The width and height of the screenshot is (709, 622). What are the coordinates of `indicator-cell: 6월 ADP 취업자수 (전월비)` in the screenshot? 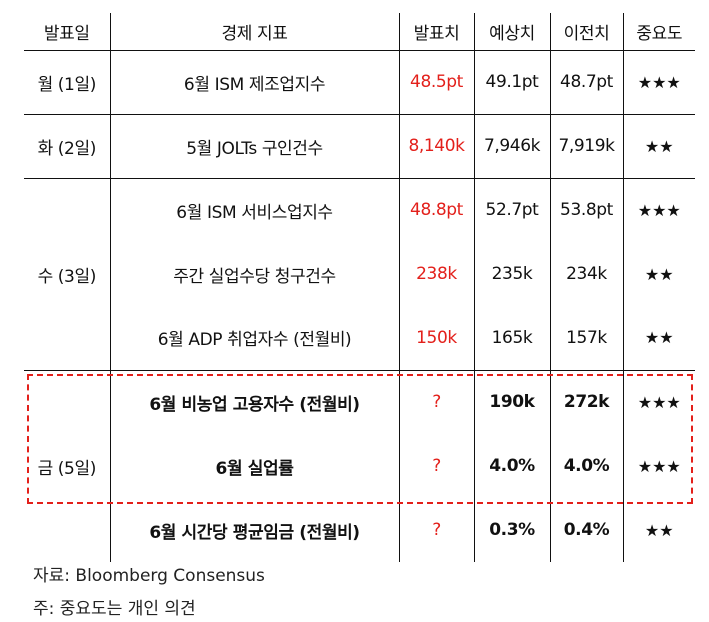 It's located at (254, 338).